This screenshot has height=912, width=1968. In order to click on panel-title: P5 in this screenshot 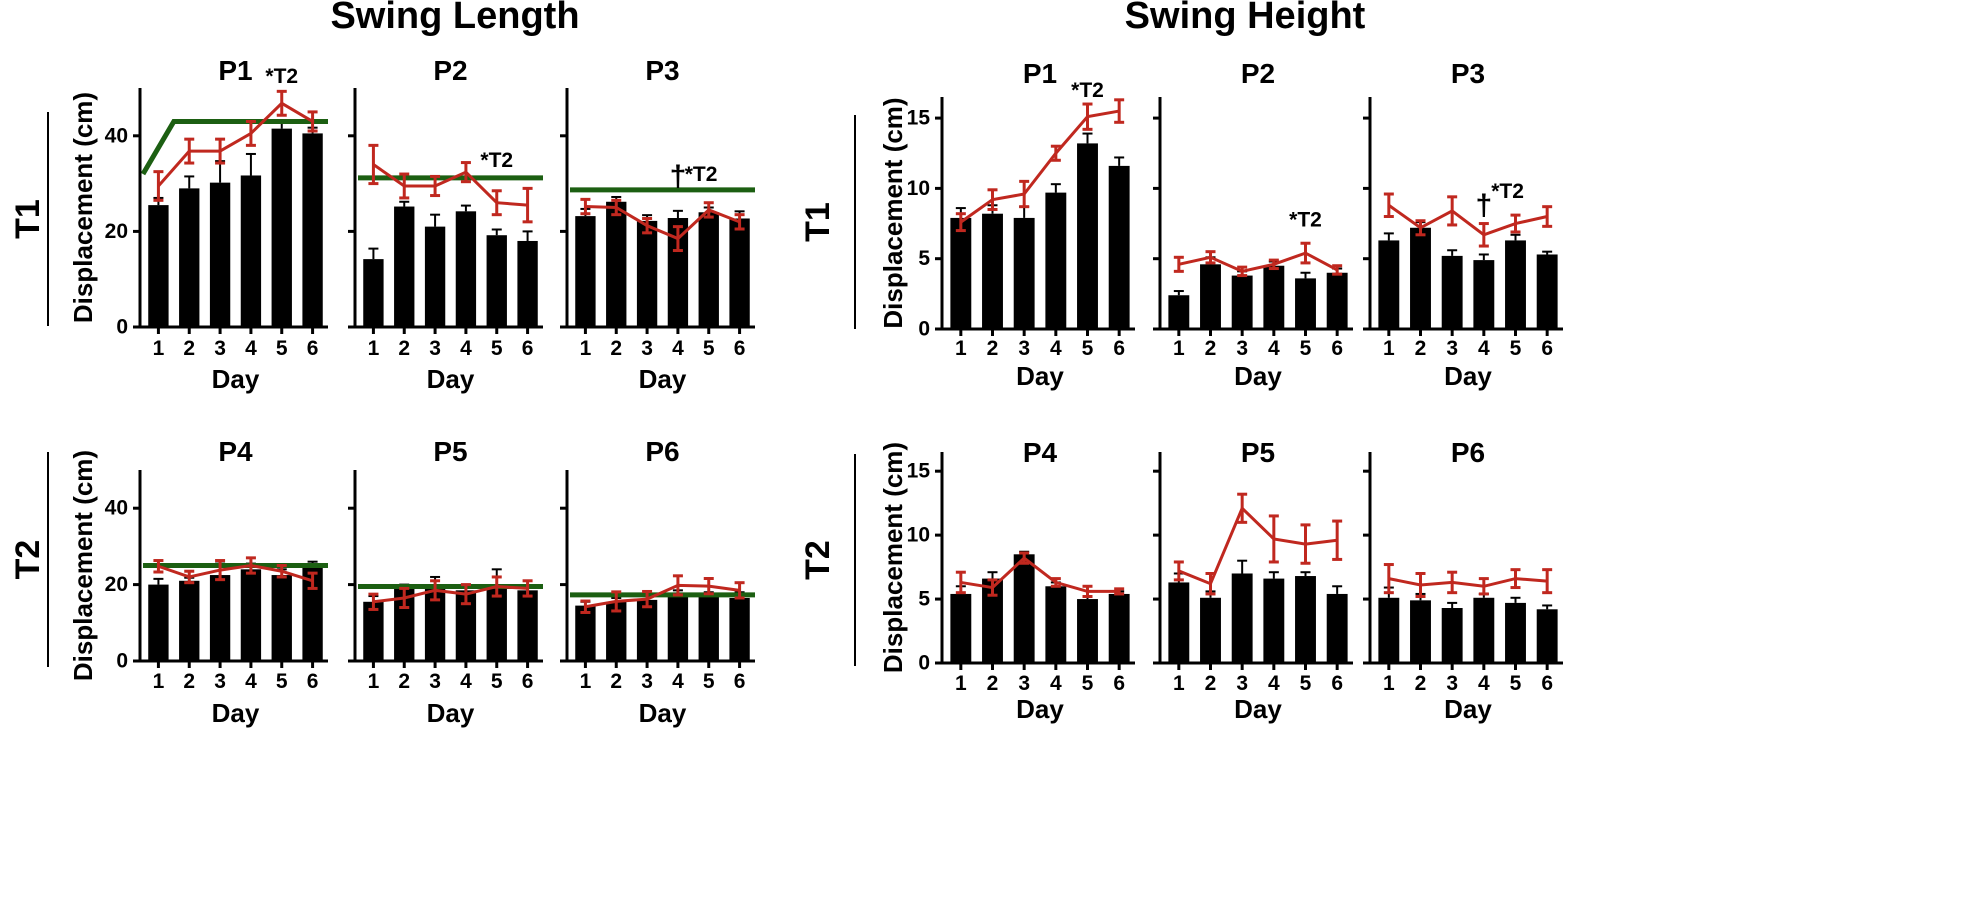, I will do `click(1258, 452)`.